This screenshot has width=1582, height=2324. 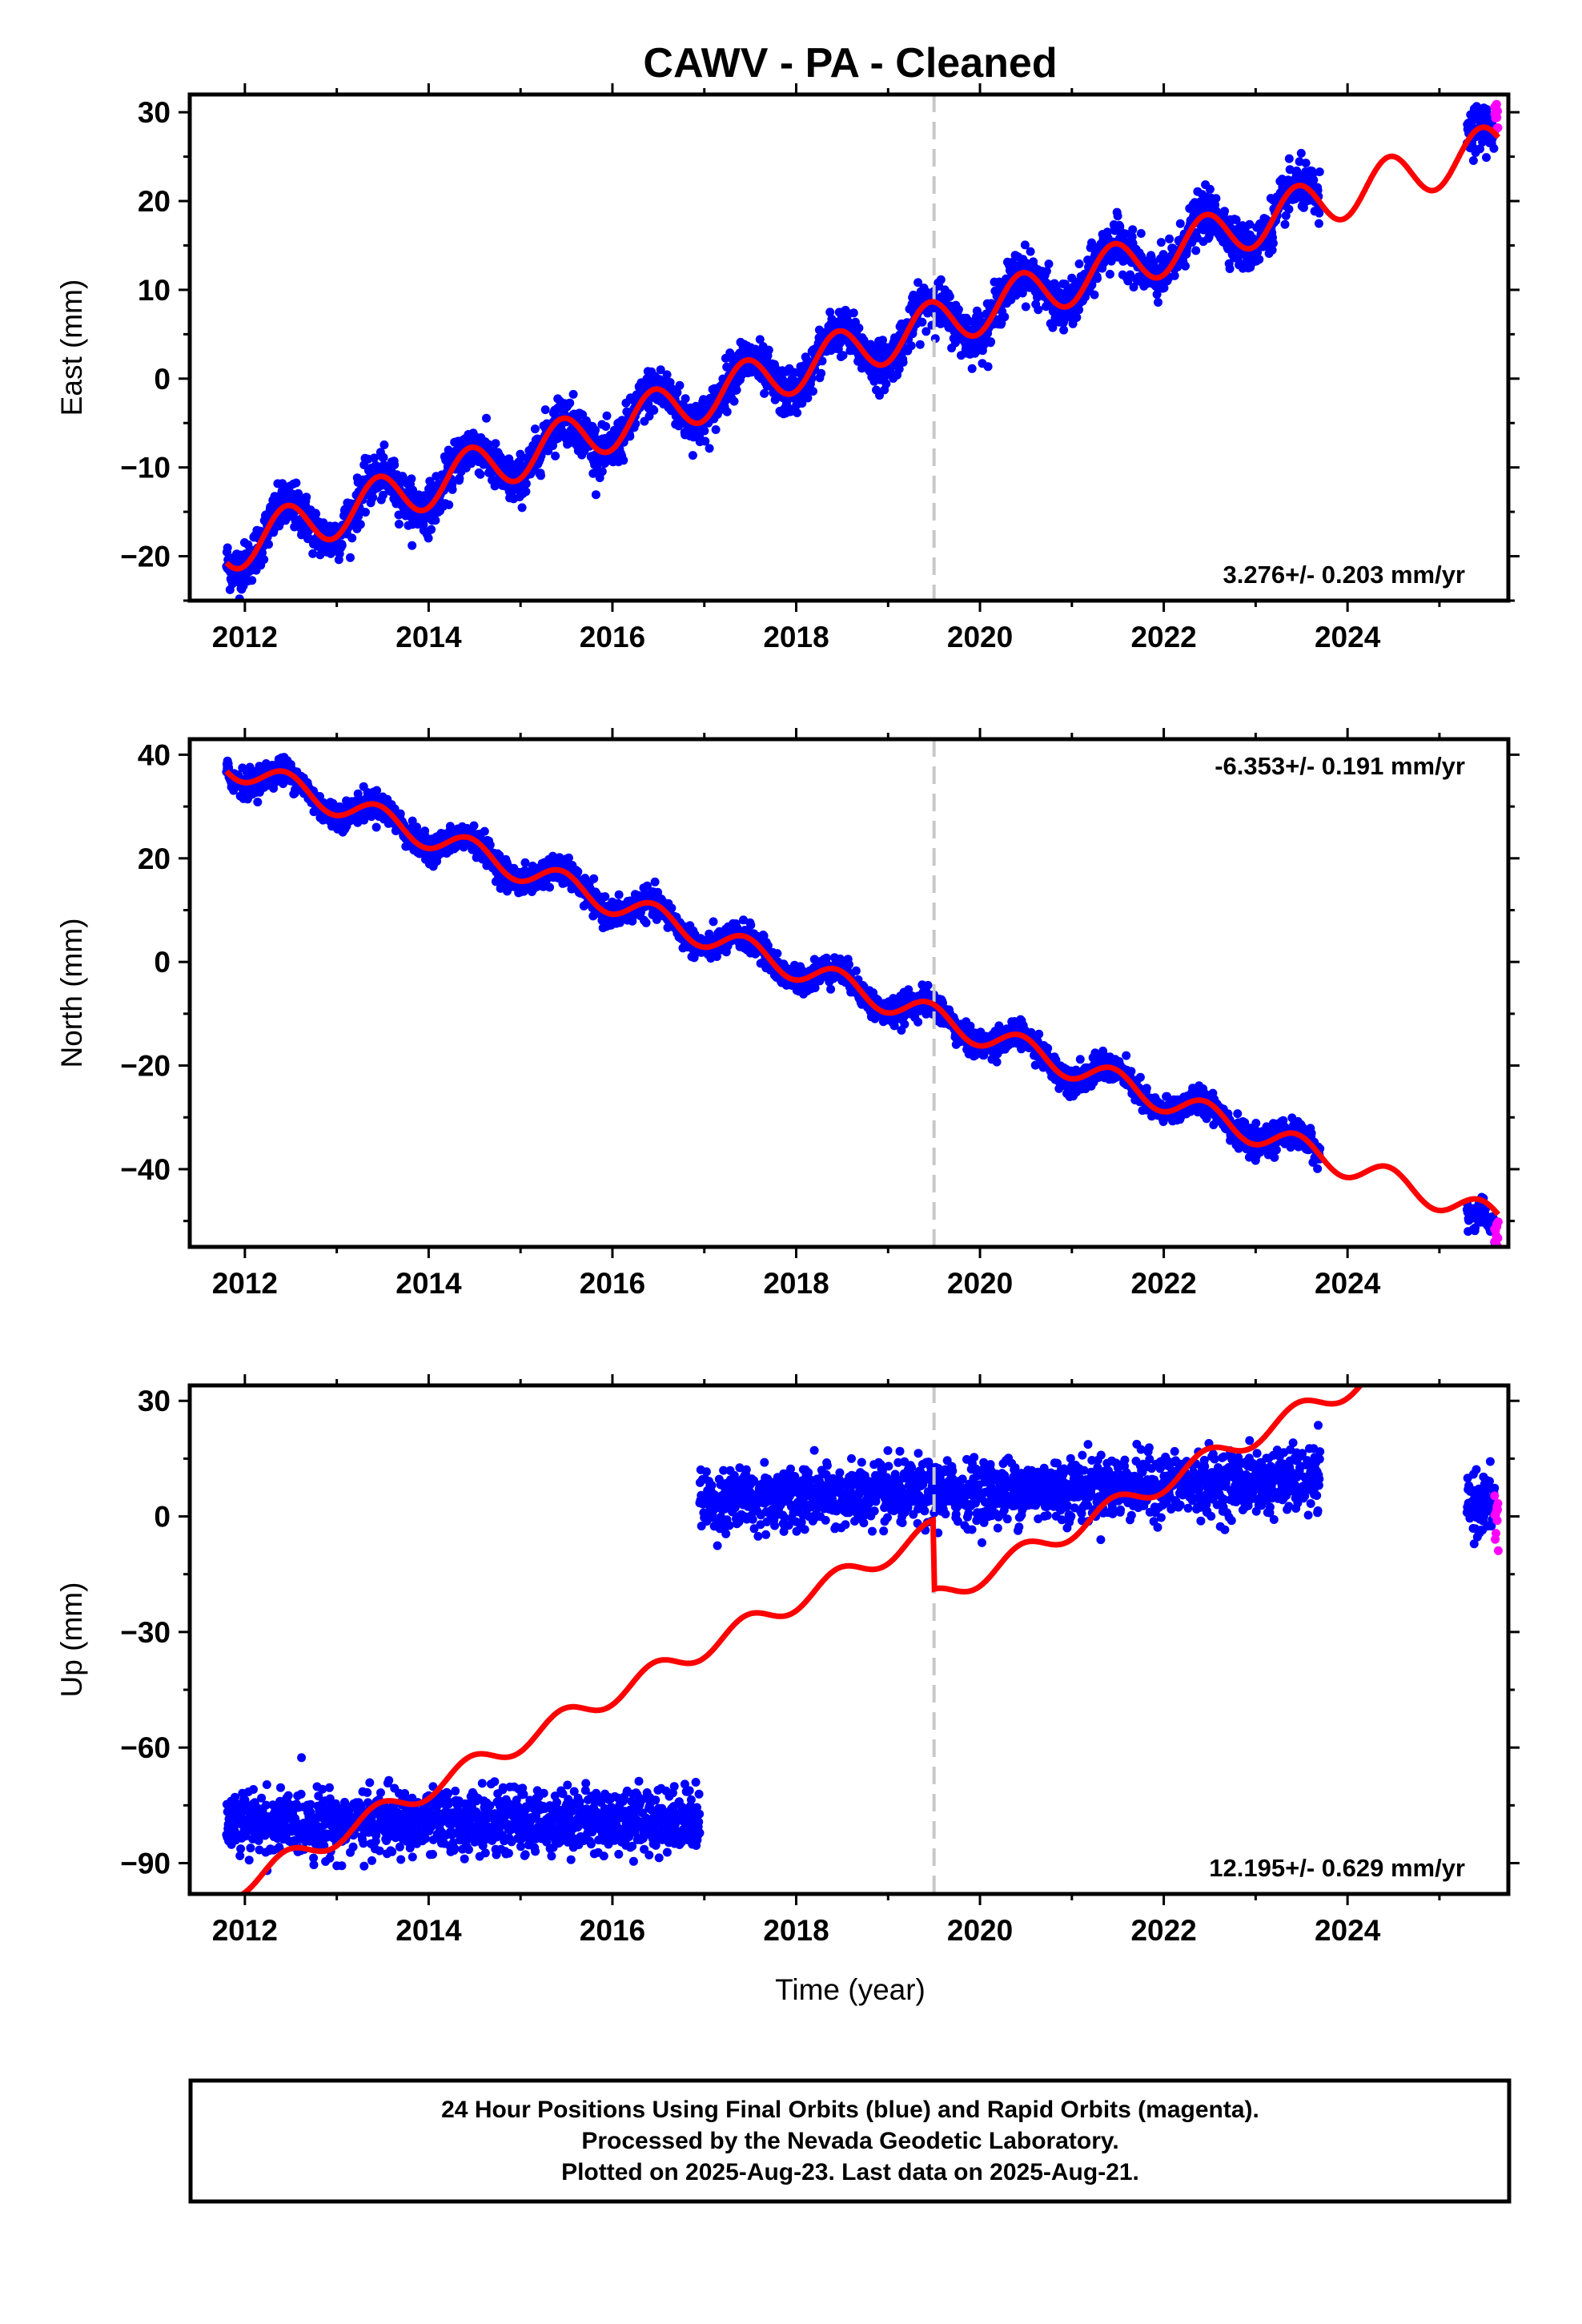 What do you see at coordinates (145, 469) in the screenshot?
I see `y-tick-label: −10` at bounding box center [145, 469].